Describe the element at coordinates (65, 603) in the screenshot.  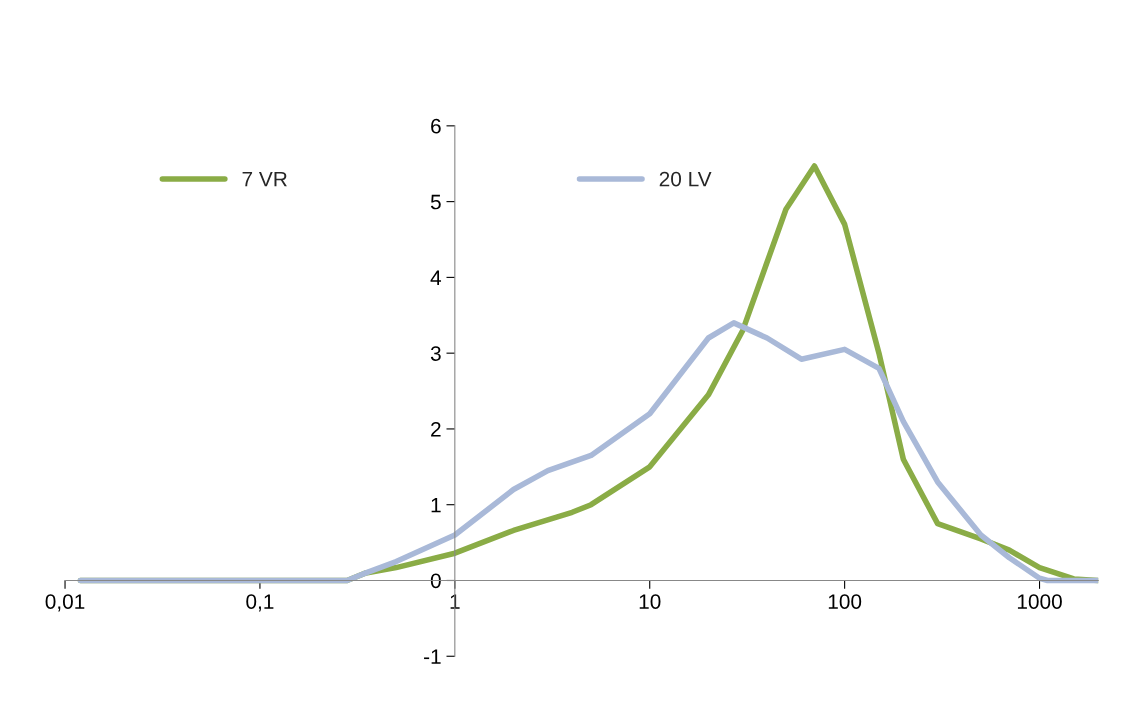
I see `x-tick-label: 0,01` at that location.